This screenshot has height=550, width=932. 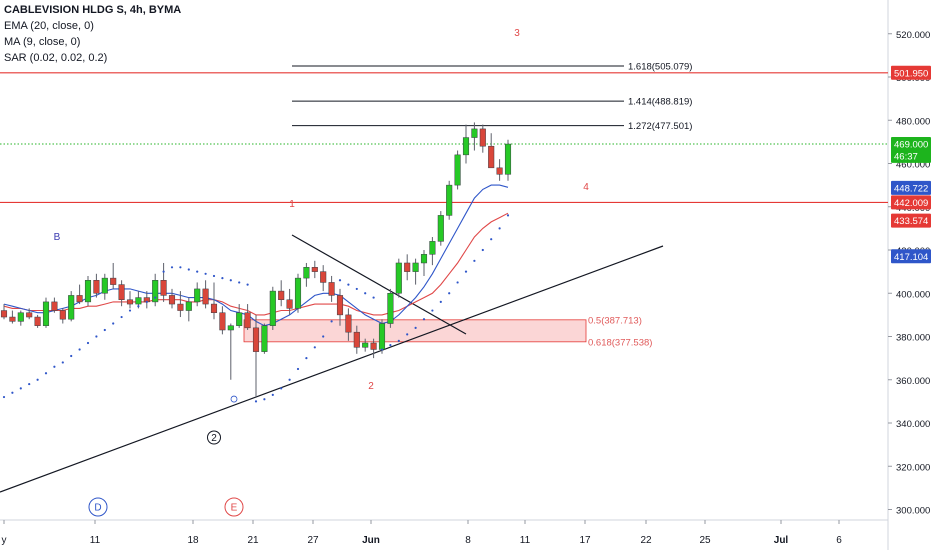 What do you see at coordinates (42, 42) in the screenshot?
I see `legend-ma: MA (9, close, 0)` at bounding box center [42, 42].